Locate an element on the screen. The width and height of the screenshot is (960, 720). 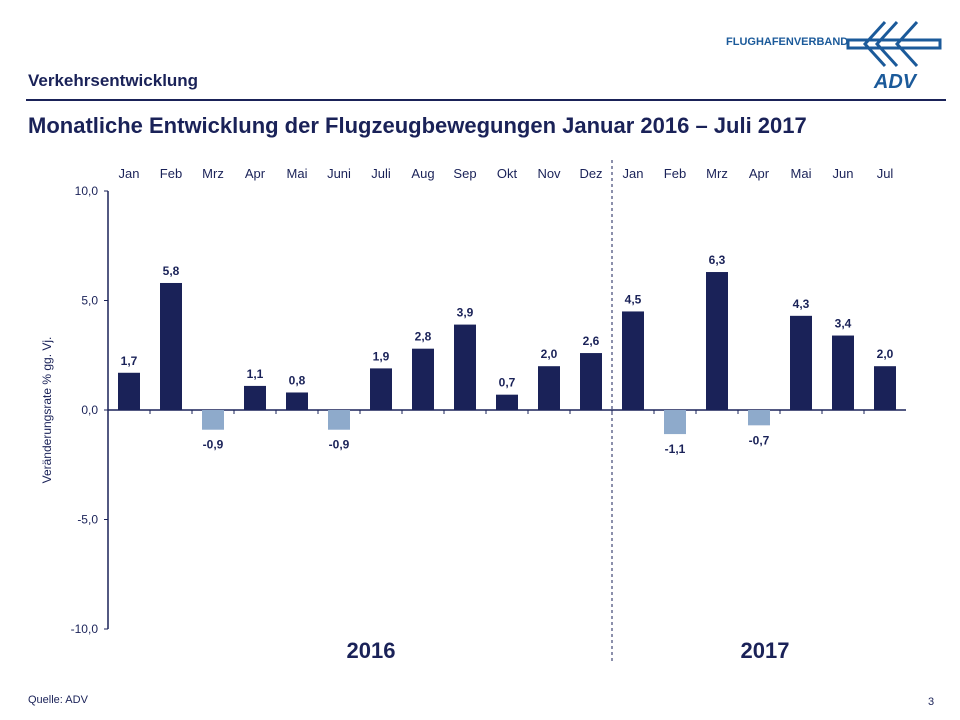
x-tick-label: Aug is located at coordinates (422, 173).